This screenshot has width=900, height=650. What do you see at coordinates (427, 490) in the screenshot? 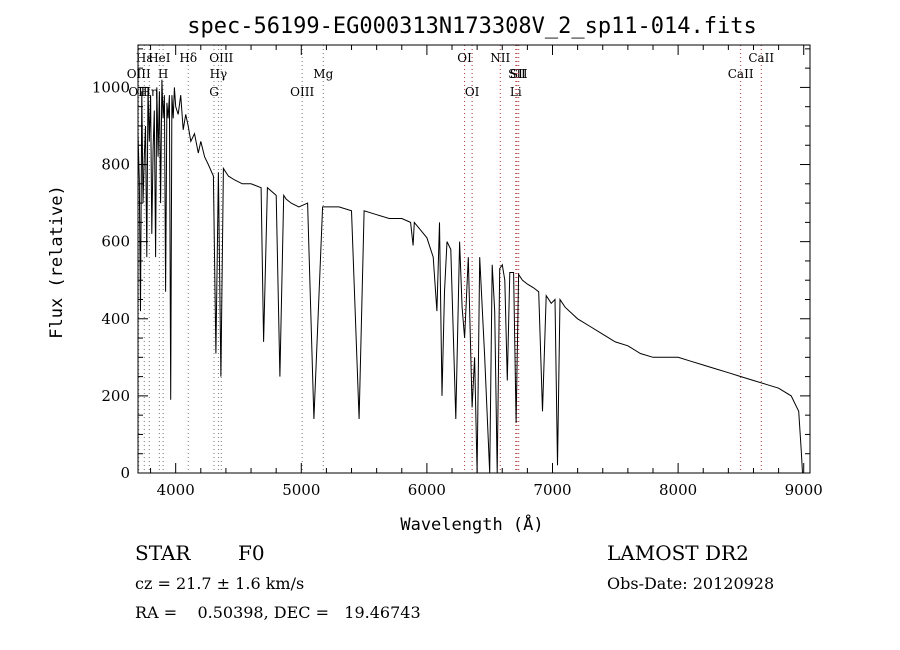
I see `x-tick-label: 6000` at bounding box center [427, 490].